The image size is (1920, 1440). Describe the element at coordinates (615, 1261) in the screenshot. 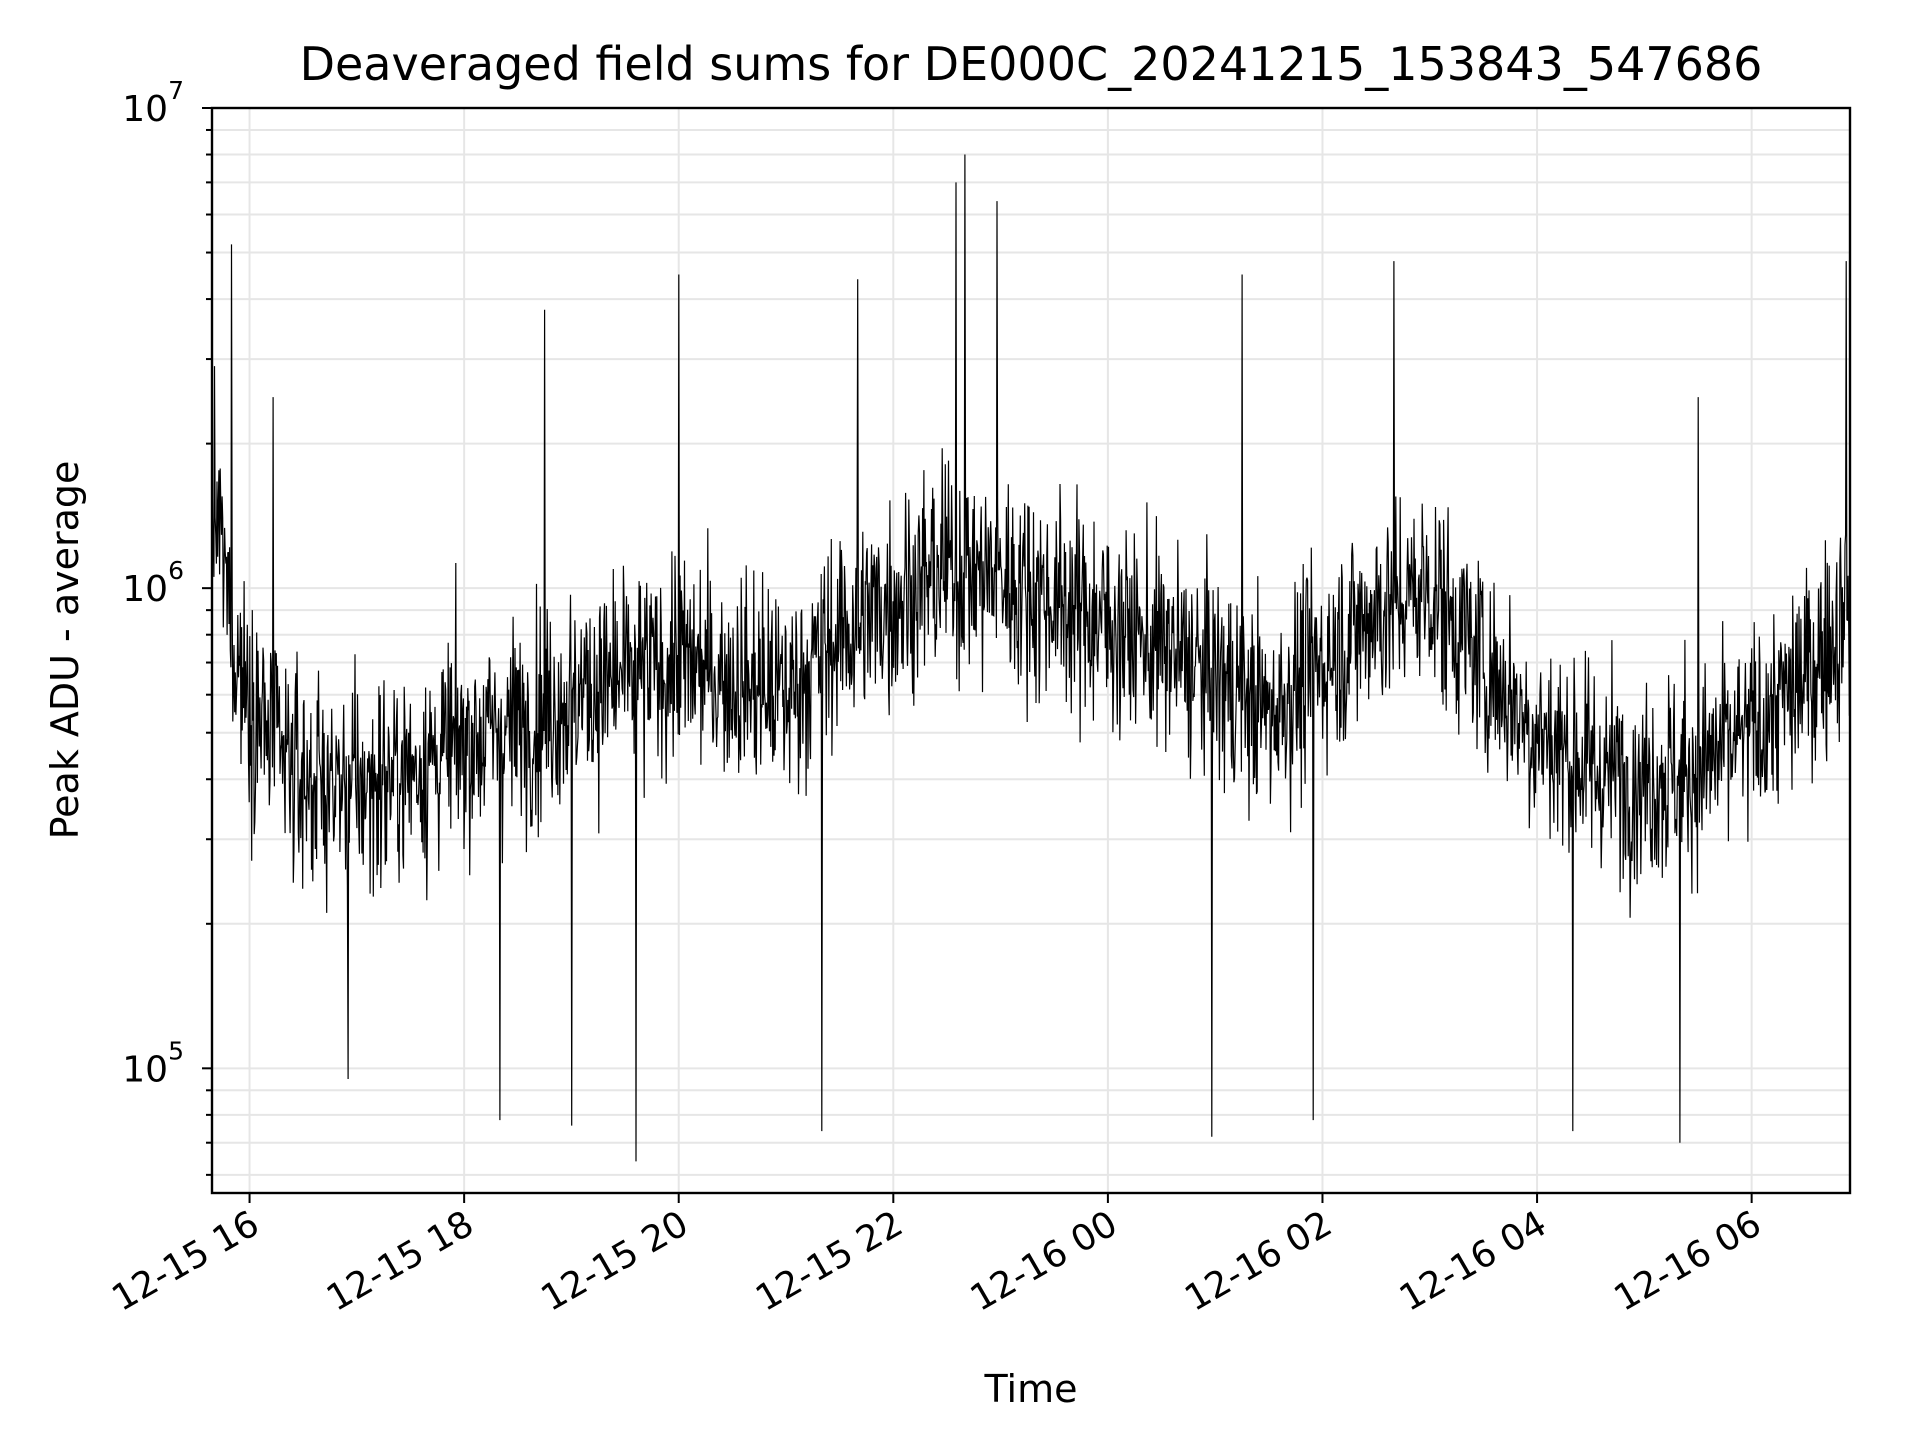

I see `x-tick-label: 12-15 20` at that location.